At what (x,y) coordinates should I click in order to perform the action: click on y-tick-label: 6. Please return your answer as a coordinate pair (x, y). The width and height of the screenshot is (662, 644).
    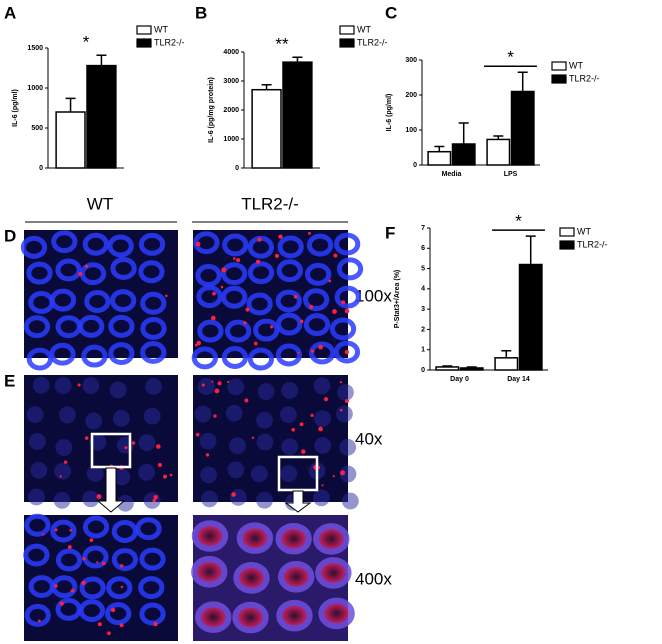
    Looking at the image, I should click on (423, 248).